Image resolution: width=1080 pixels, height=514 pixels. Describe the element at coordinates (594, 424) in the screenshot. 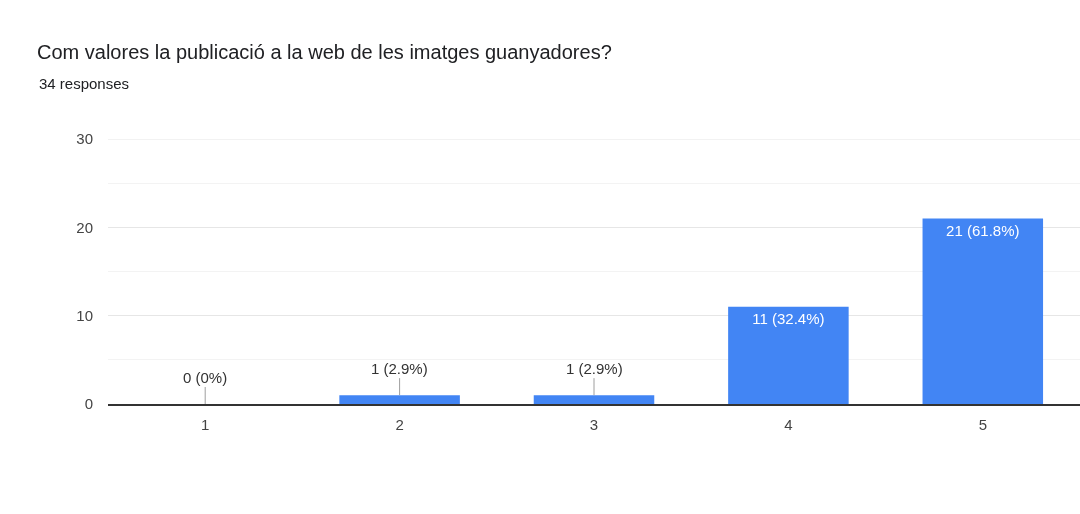

I see `x-tick-label: 3` at that location.